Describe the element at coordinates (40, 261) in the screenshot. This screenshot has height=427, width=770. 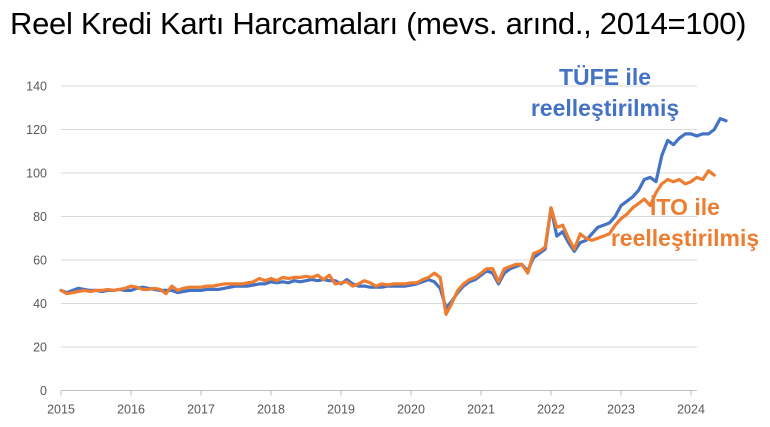
I see `y-tick-label: 60` at that location.